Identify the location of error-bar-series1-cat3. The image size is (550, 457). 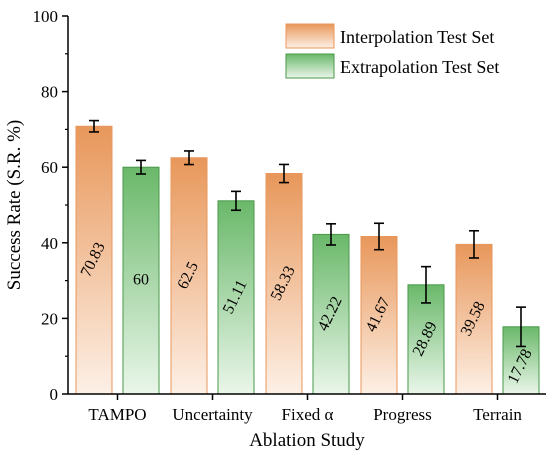
(426, 284).